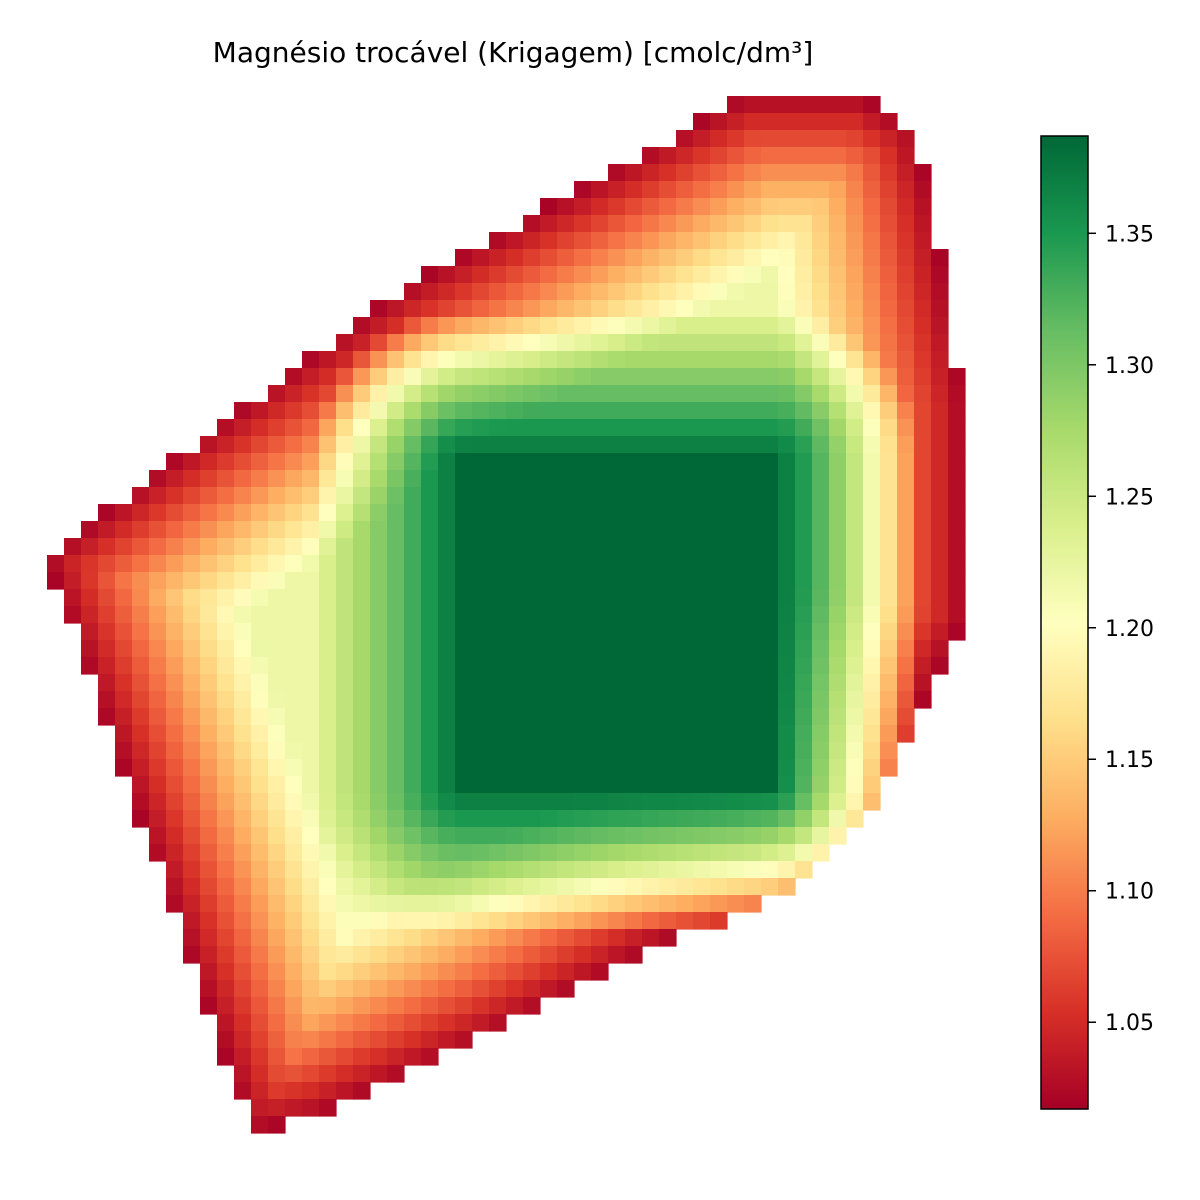  Describe the element at coordinates (1121, 629) in the screenshot. I see `colorbar-ticks: 1.051.101.151.201.251.301.35` at that location.